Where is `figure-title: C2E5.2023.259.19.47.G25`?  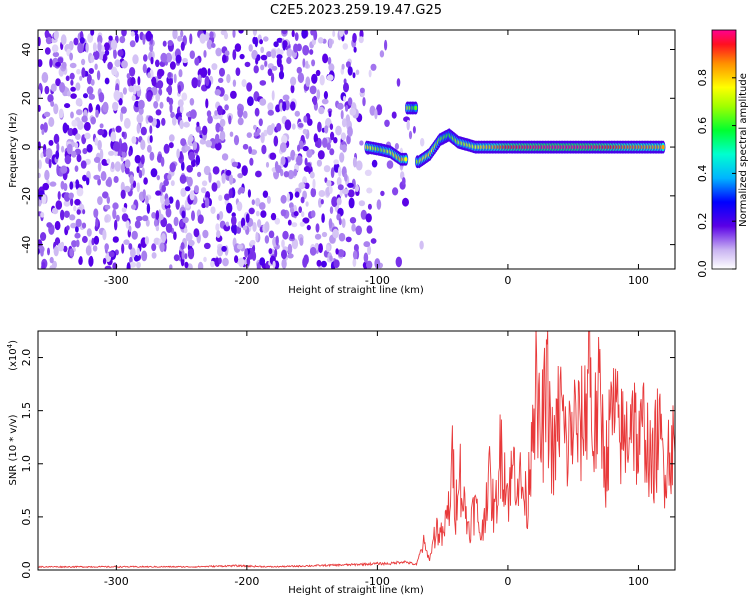
figure-title: C2E5.2023.259.19.47.G25 is located at coordinates (356, 10).